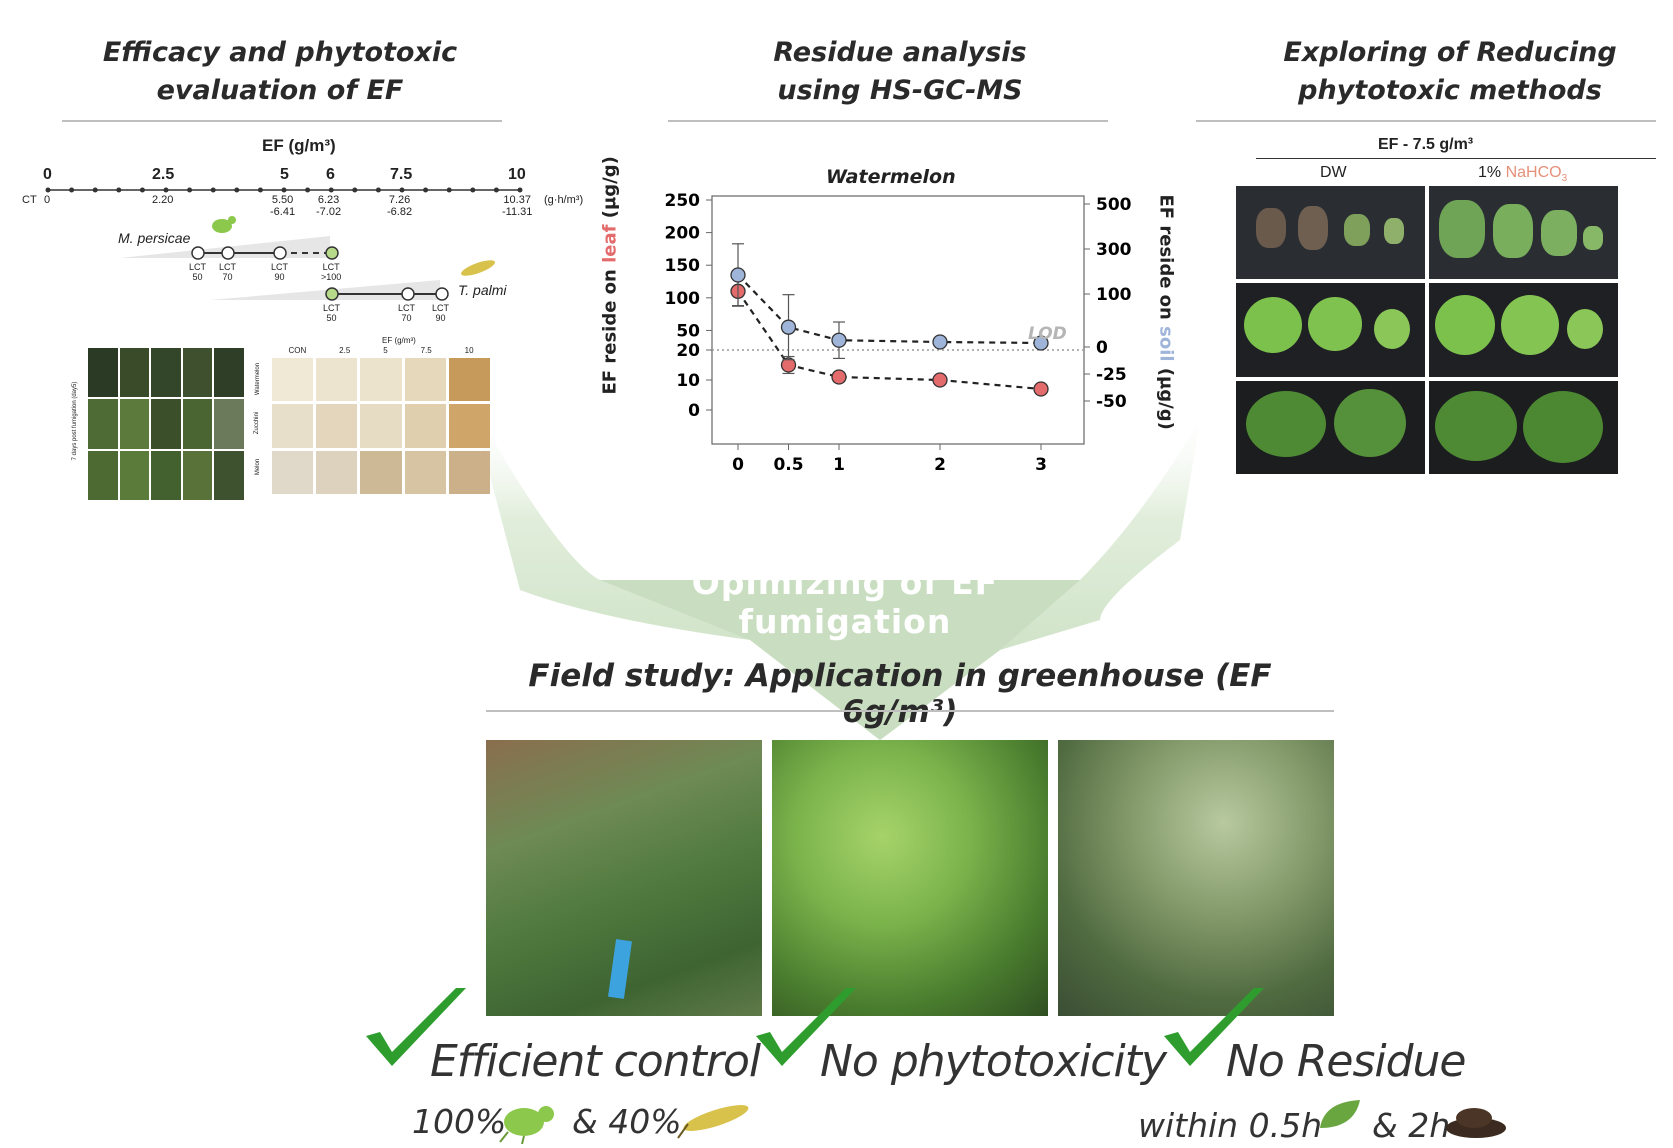  What do you see at coordinates (713, 1122) in the screenshot?
I see `thrips-icon` at bounding box center [713, 1122].